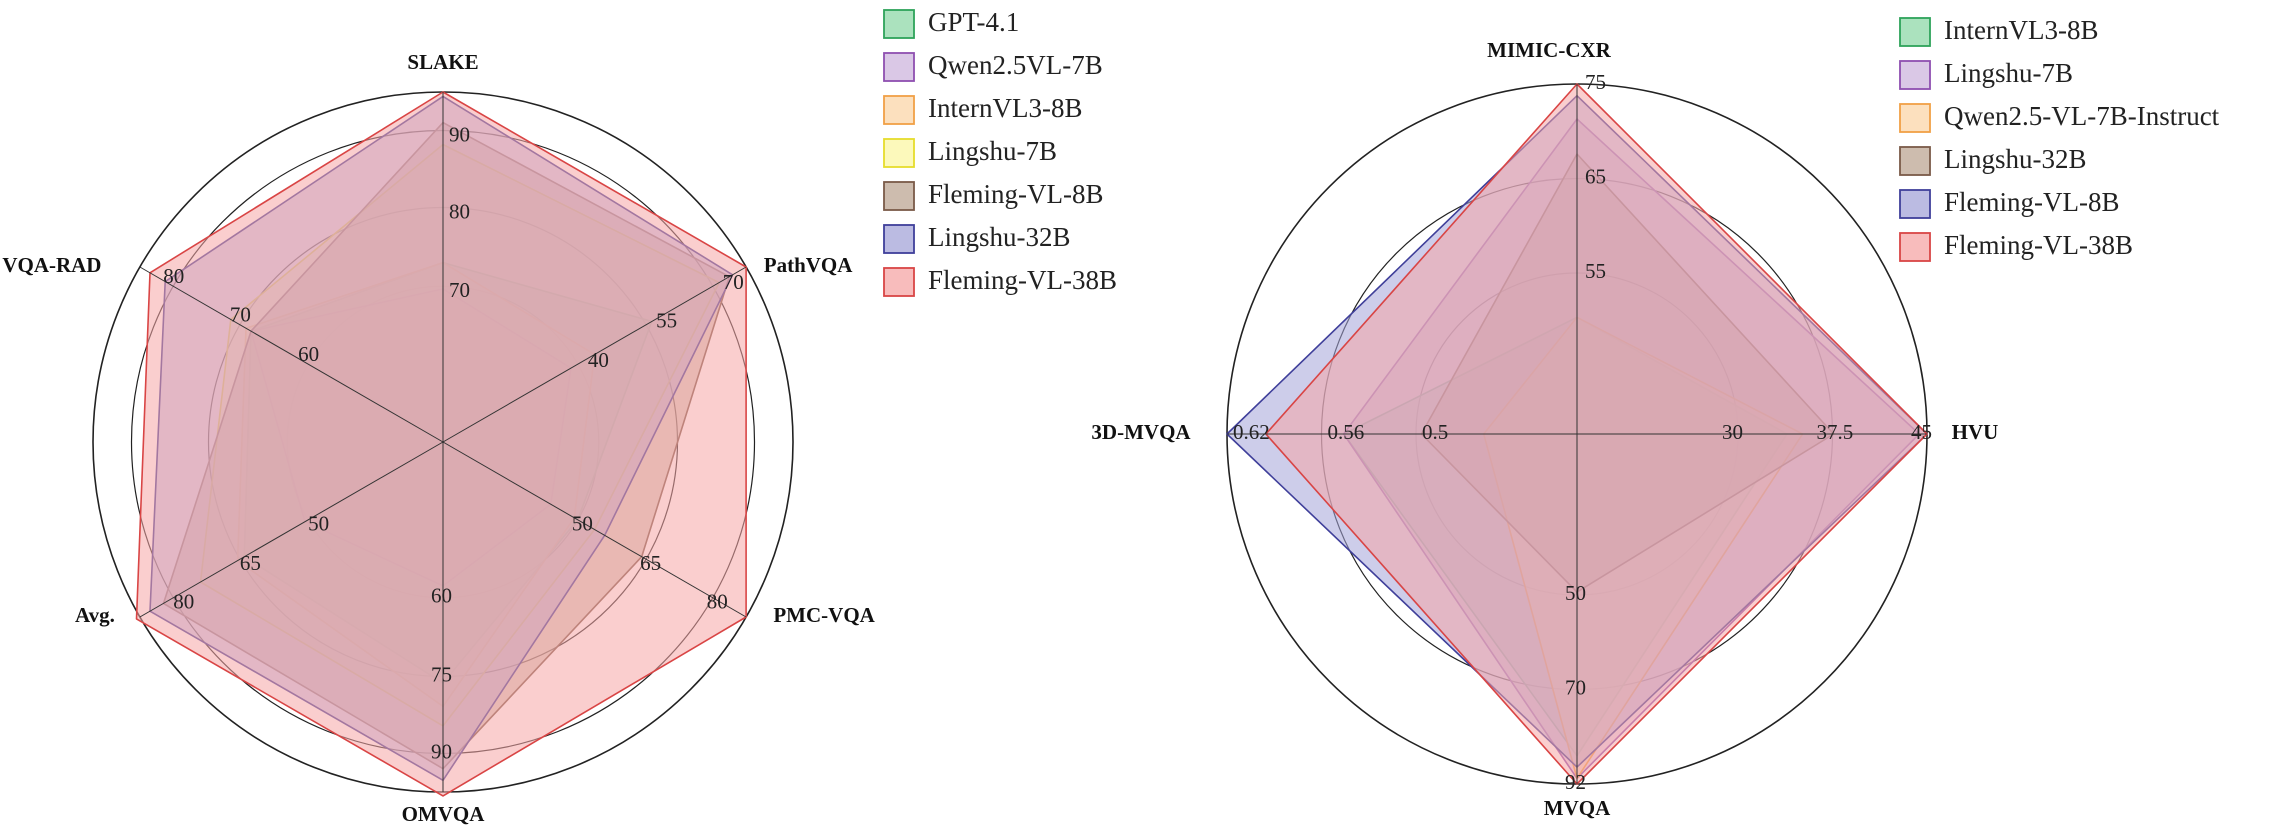 This screenshot has width=2270, height=825. What do you see at coordinates (824, 615) in the screenshot?
I see `axis-label-pmc-vqa: PMC-VQA` at bounding box center [824, 615].